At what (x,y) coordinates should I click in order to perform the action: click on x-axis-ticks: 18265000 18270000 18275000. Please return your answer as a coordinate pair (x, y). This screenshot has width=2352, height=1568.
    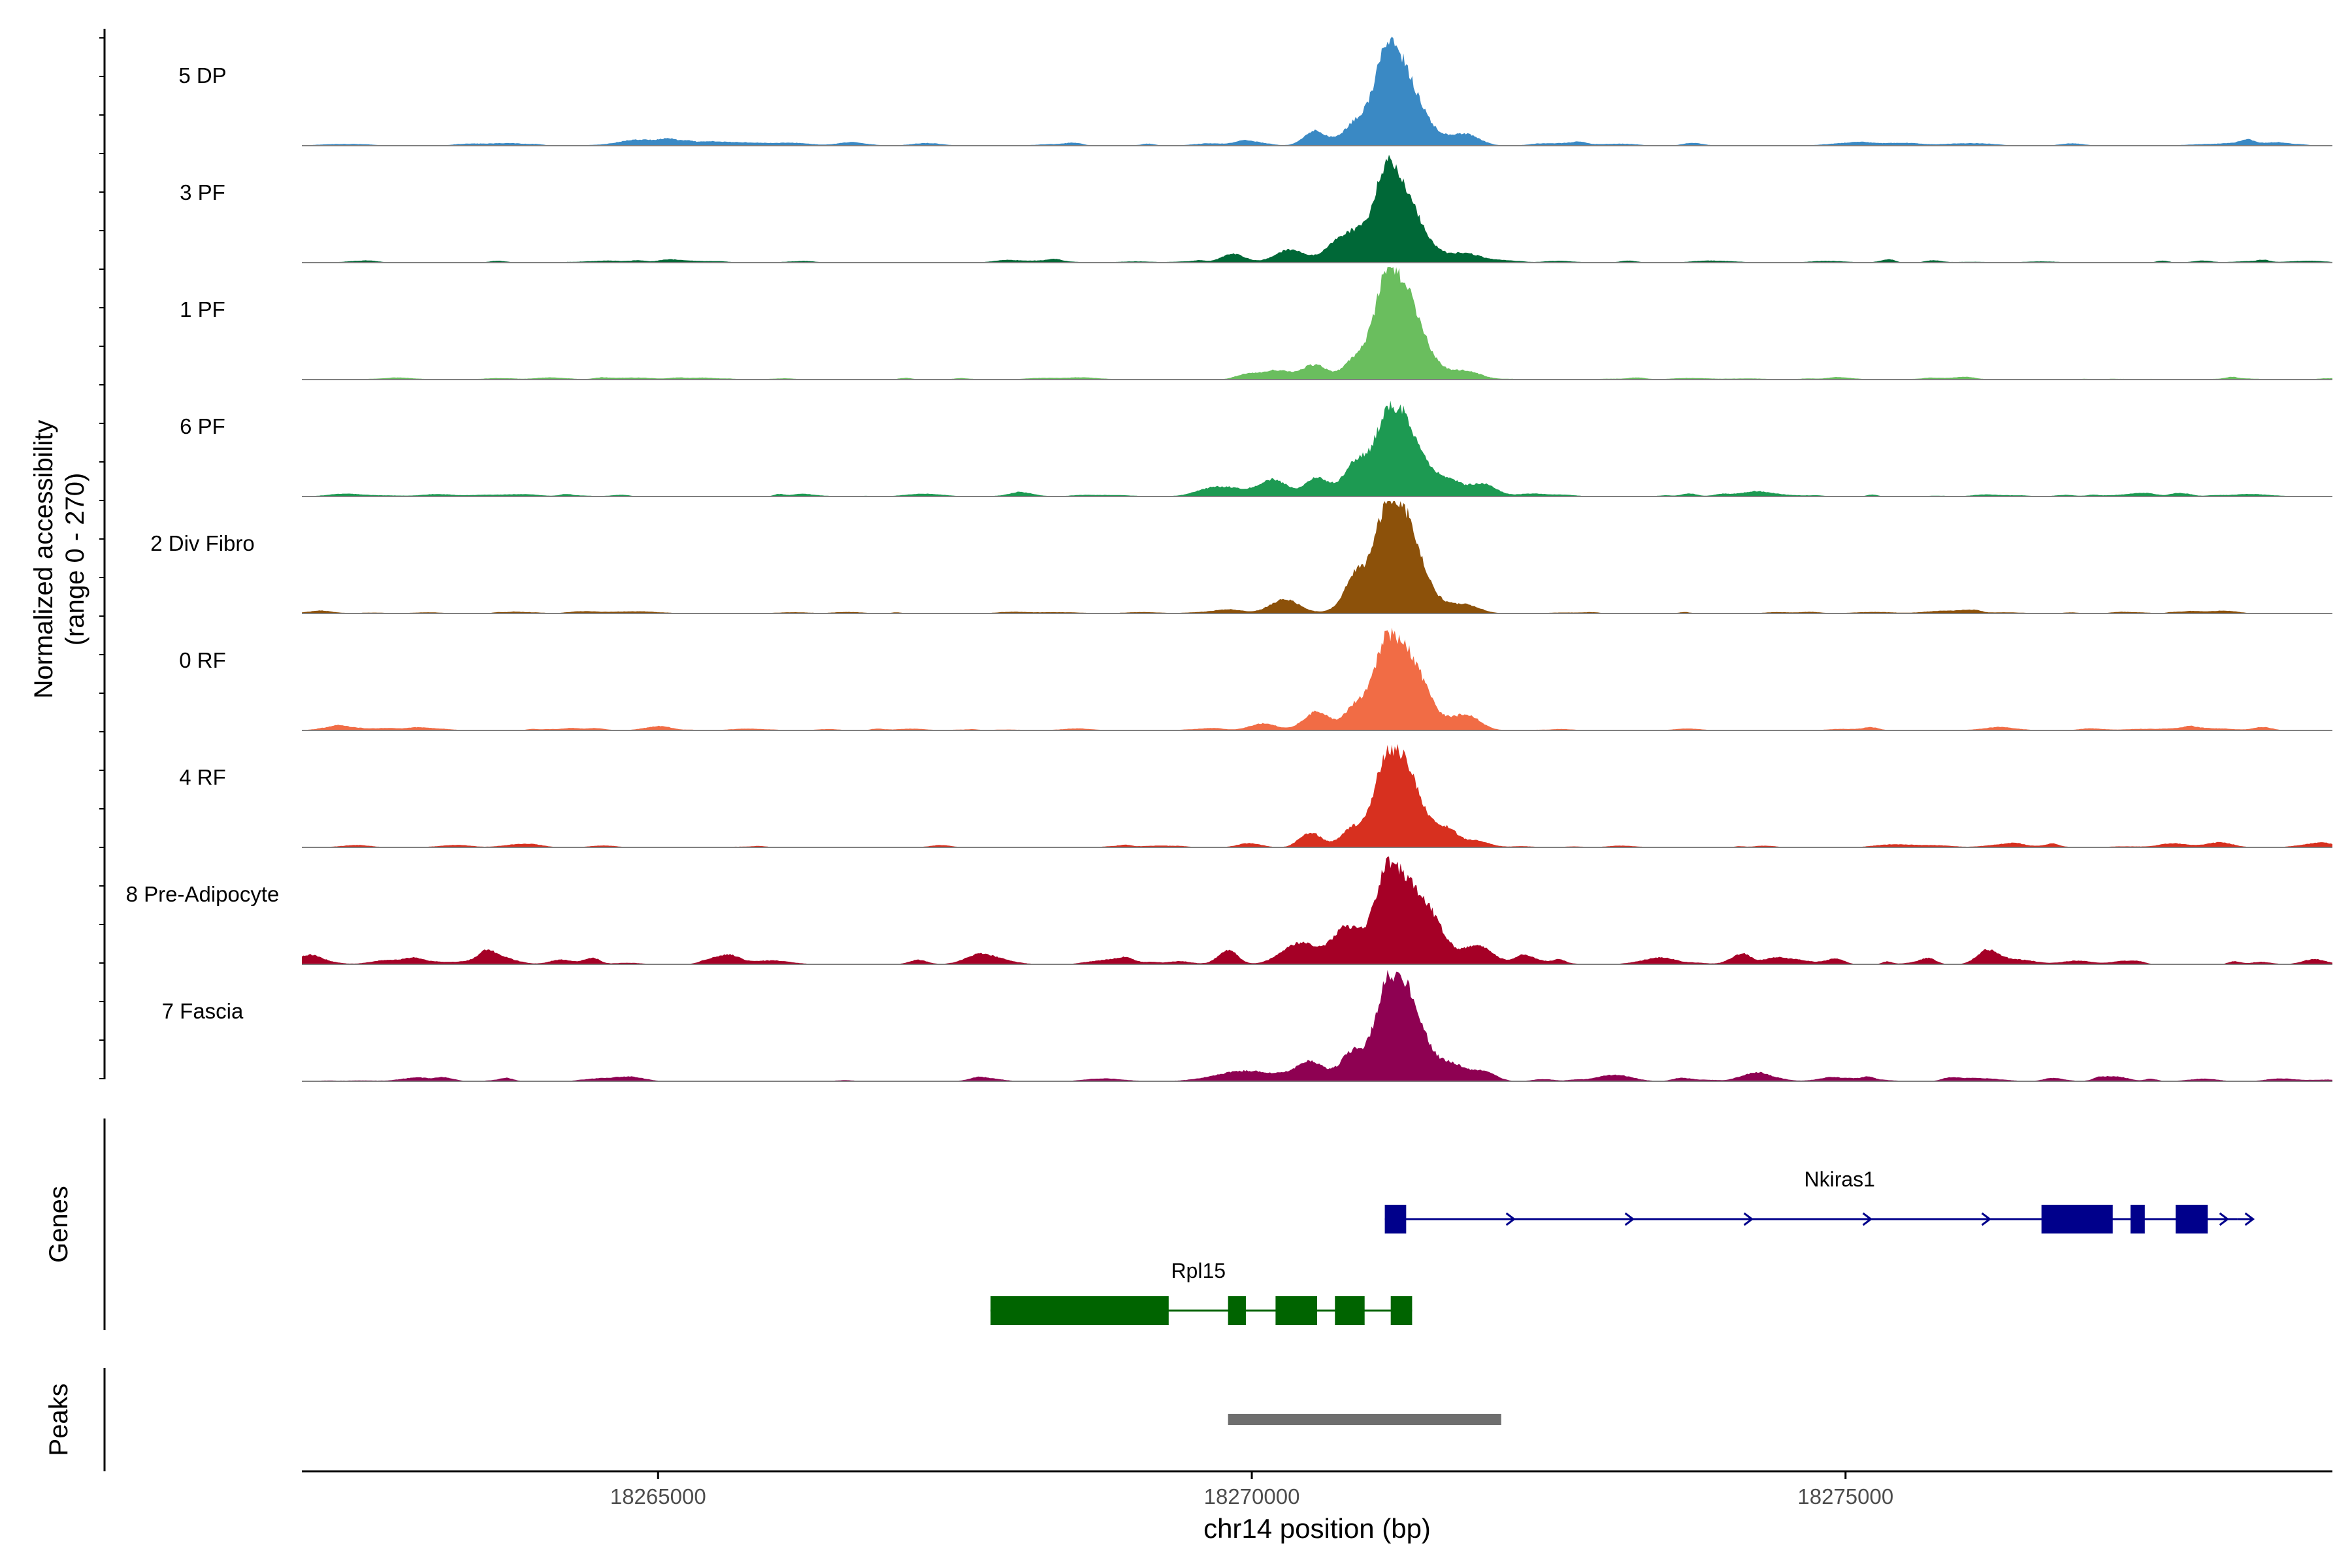
    Looking at the image, I should click on (1251, 1490).